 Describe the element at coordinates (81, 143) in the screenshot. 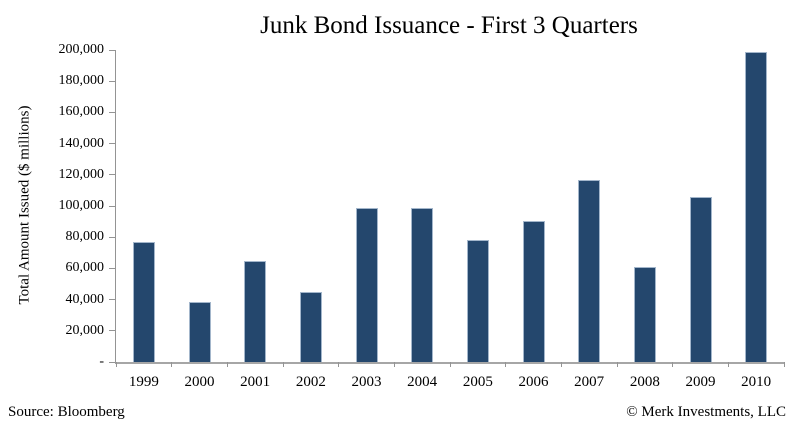

I see `y-axis-tick-label: 140,000` at that location.